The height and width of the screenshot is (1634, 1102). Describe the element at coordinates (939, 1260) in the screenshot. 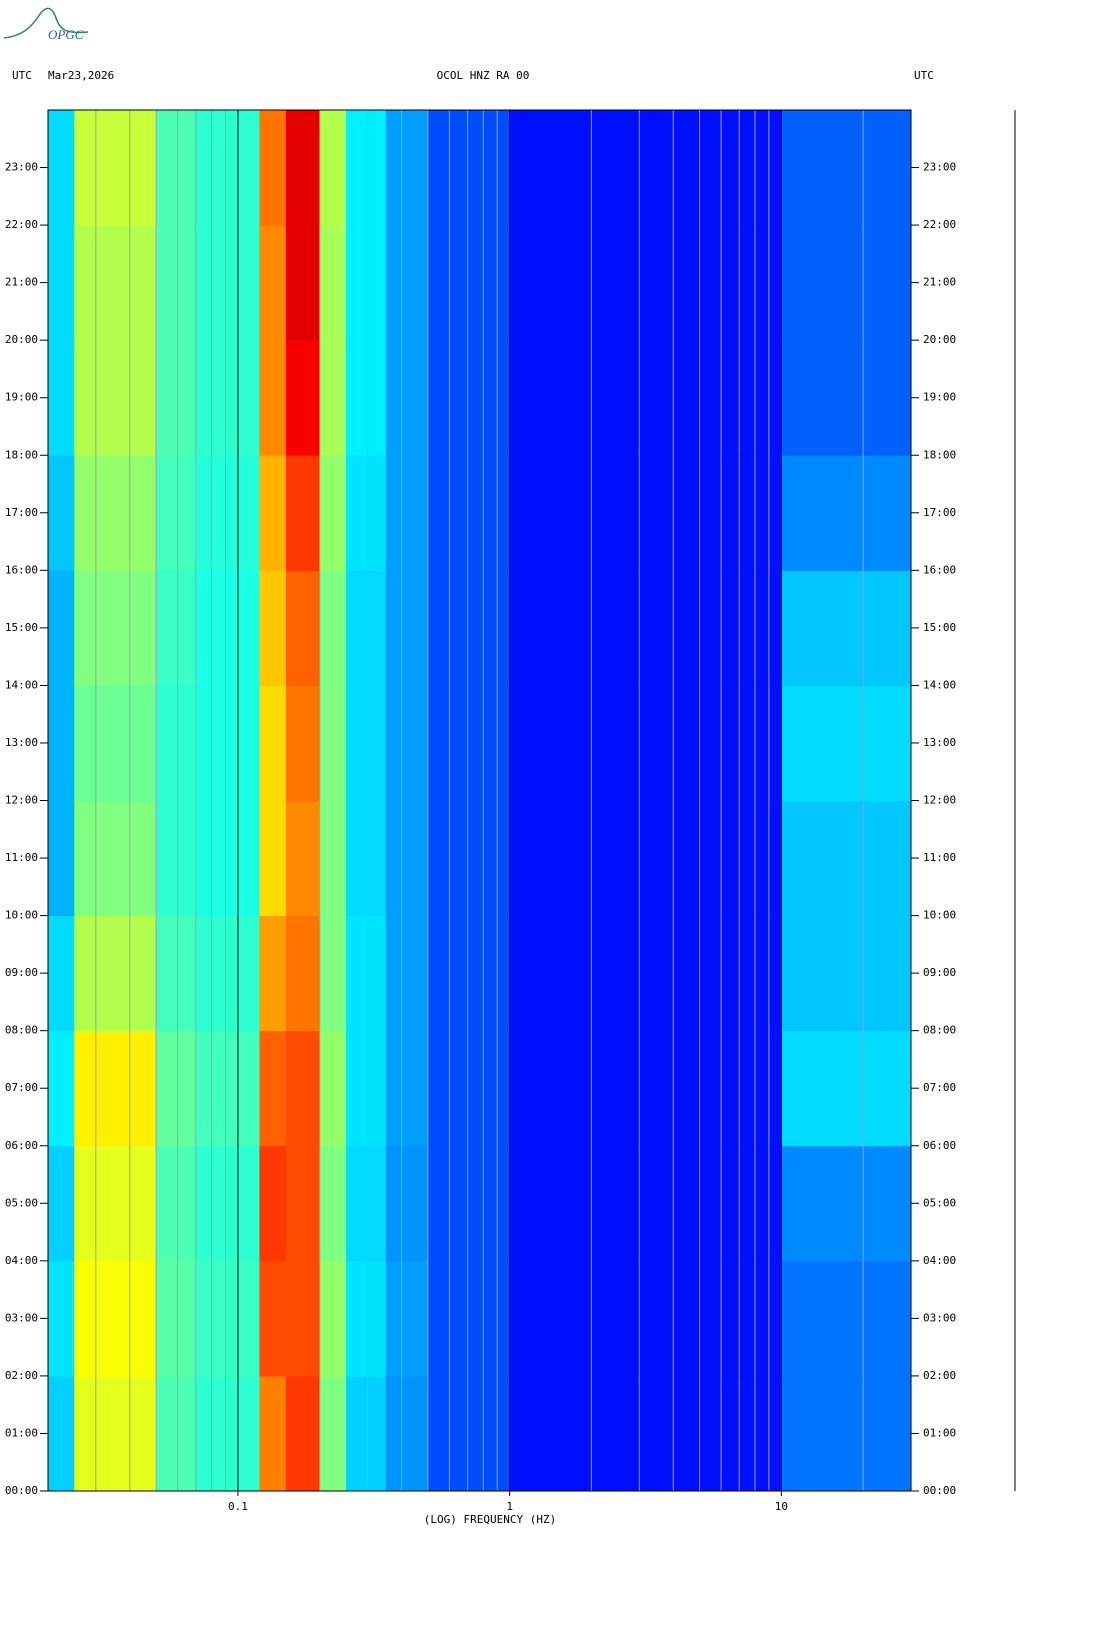

I see `y-tick-label-right: 04:00` at that location.